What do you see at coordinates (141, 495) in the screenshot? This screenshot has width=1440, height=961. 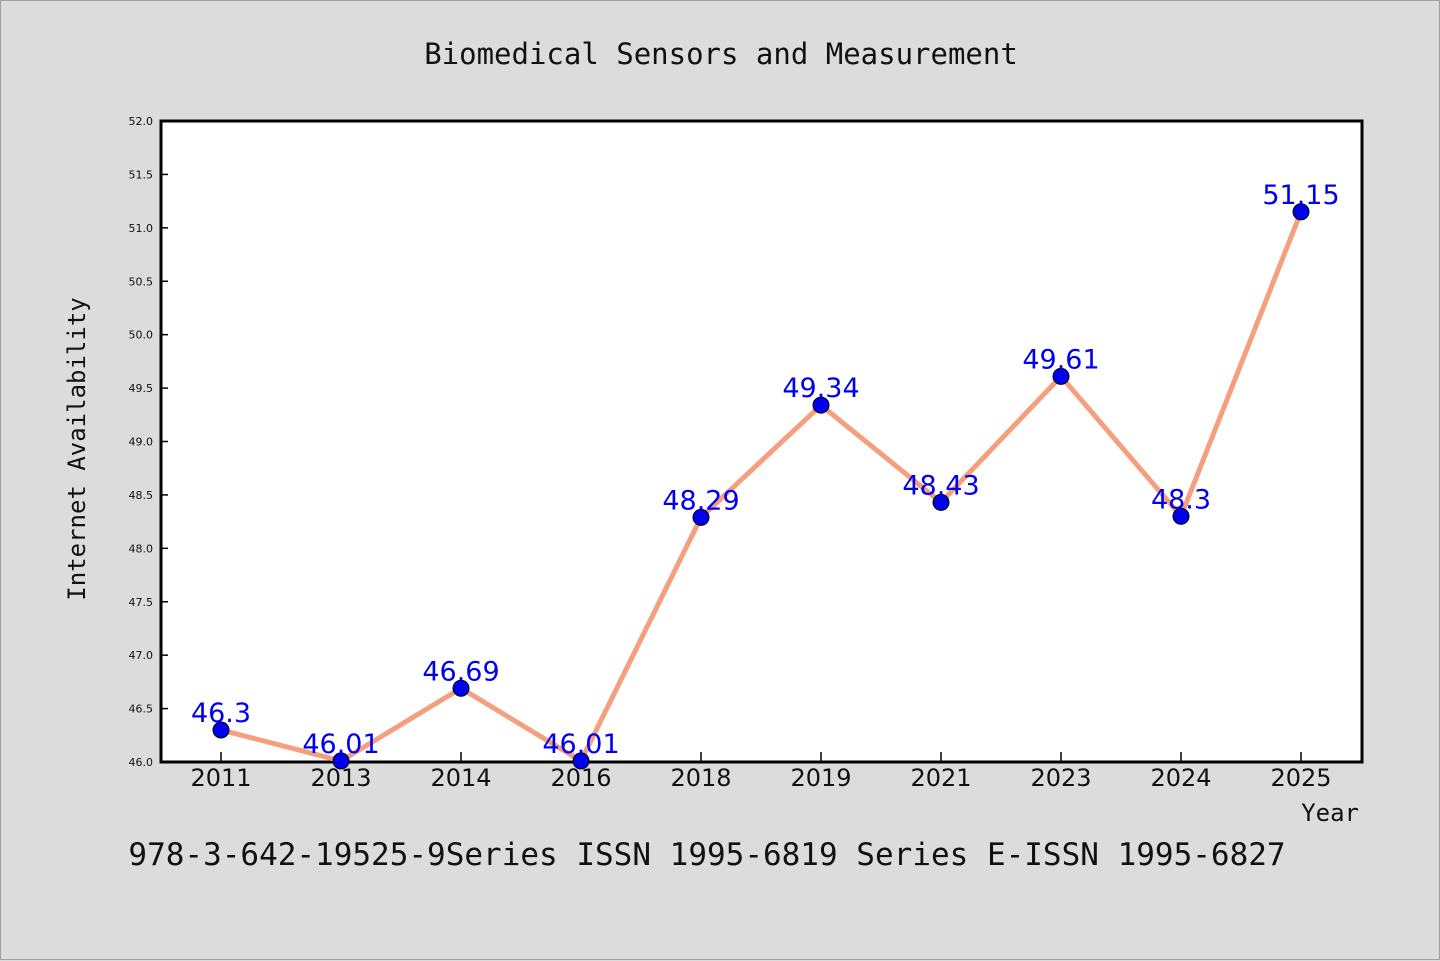 I see `y-tick-label: 48.5` at bounding box center [141, 495].